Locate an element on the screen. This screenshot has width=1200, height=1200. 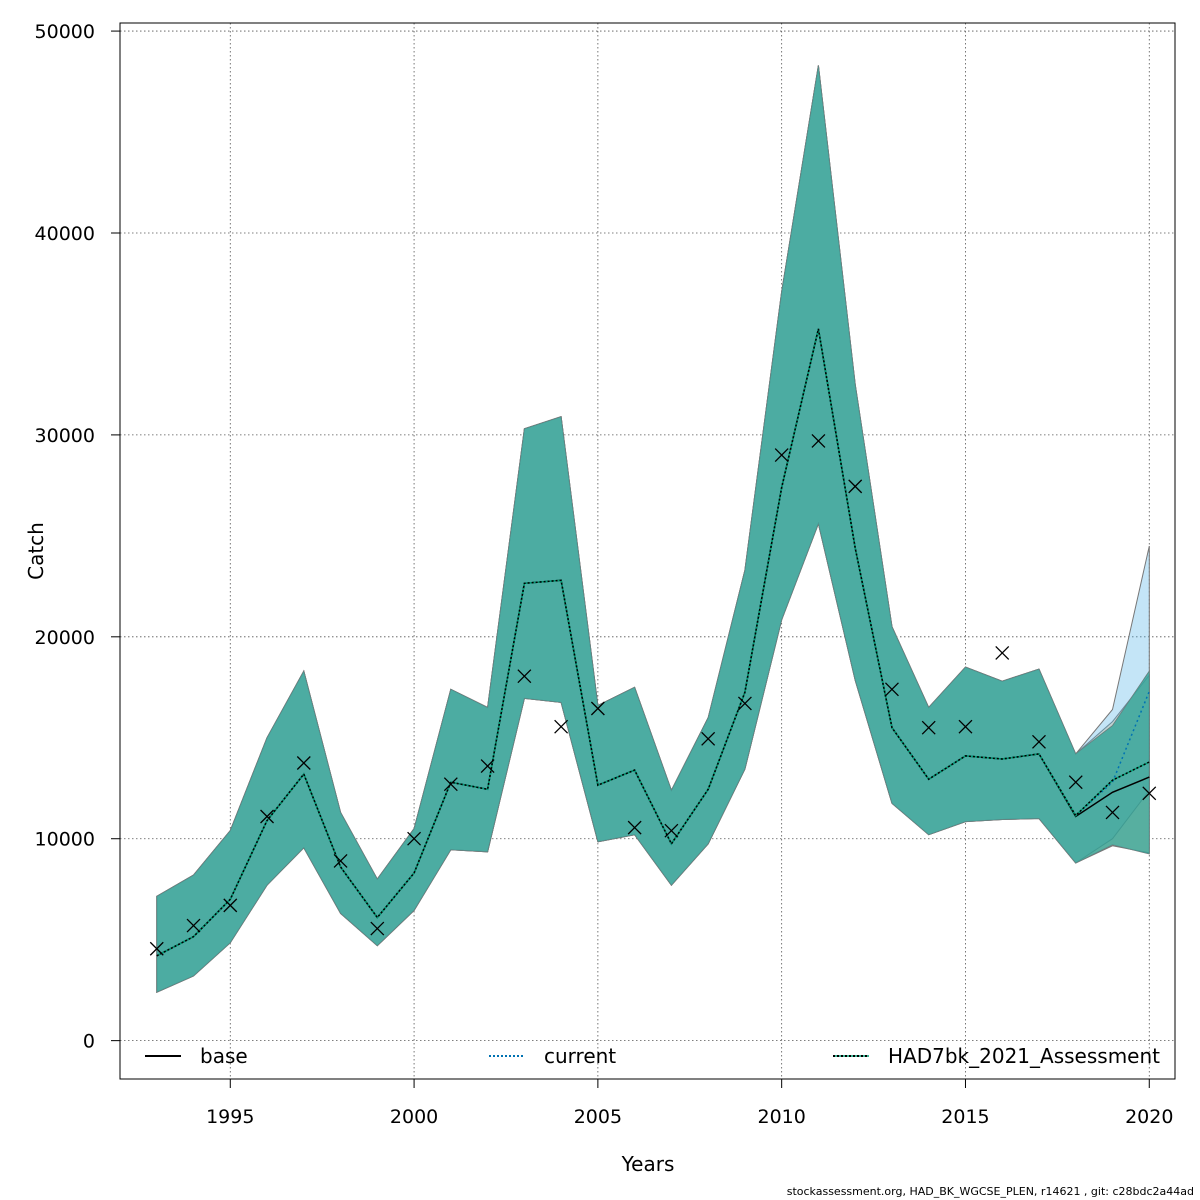
legend-label-0: base is located at coordinates (224, 1056).